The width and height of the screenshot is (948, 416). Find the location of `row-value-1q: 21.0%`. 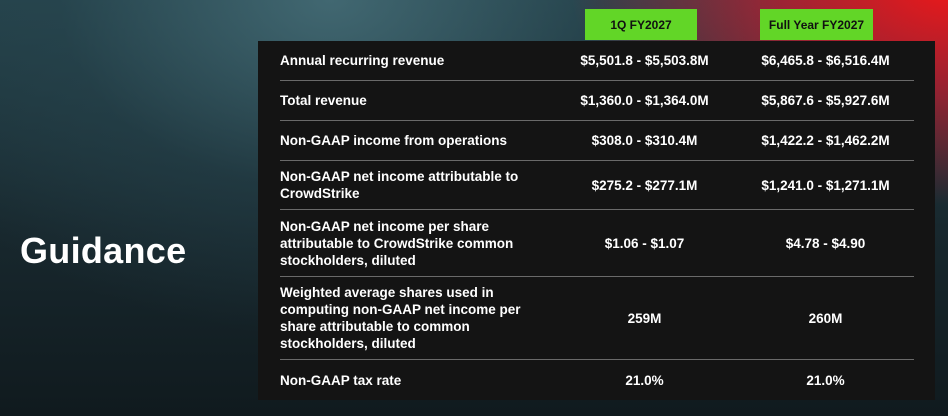

row-value-1q: 21.0% is located at coordinates (644, 380).